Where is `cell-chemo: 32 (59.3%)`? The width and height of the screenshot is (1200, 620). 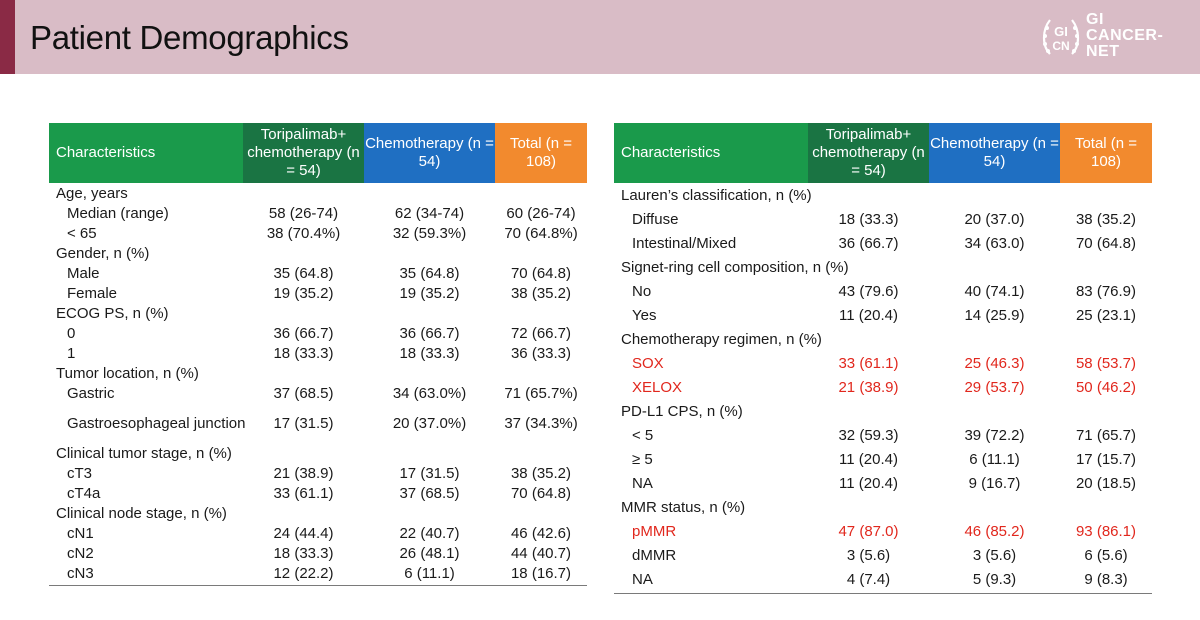
cell-chemo: 32 (59.3%) is located at coordinates (429, 233).